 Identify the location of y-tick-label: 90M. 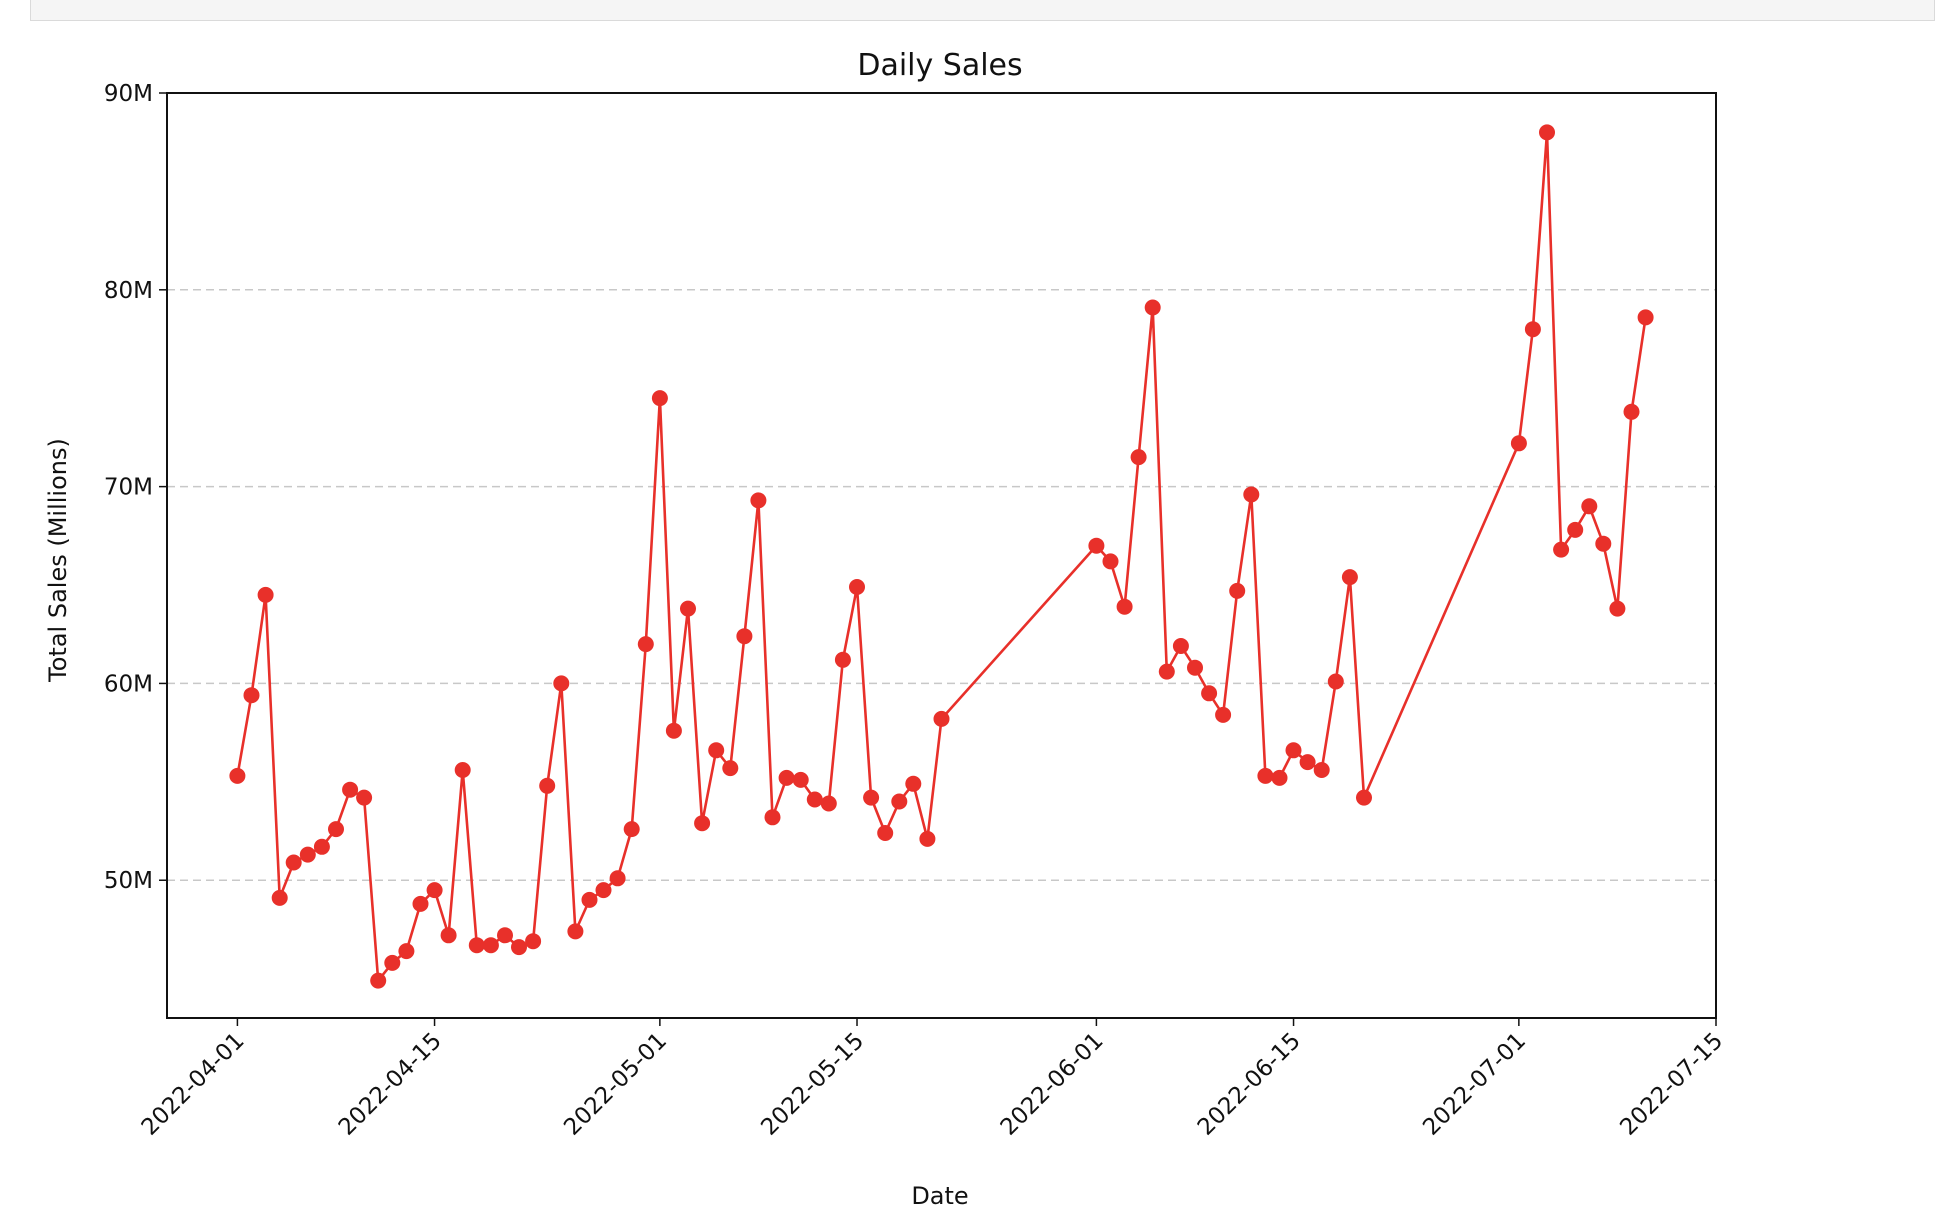
(128, 94).